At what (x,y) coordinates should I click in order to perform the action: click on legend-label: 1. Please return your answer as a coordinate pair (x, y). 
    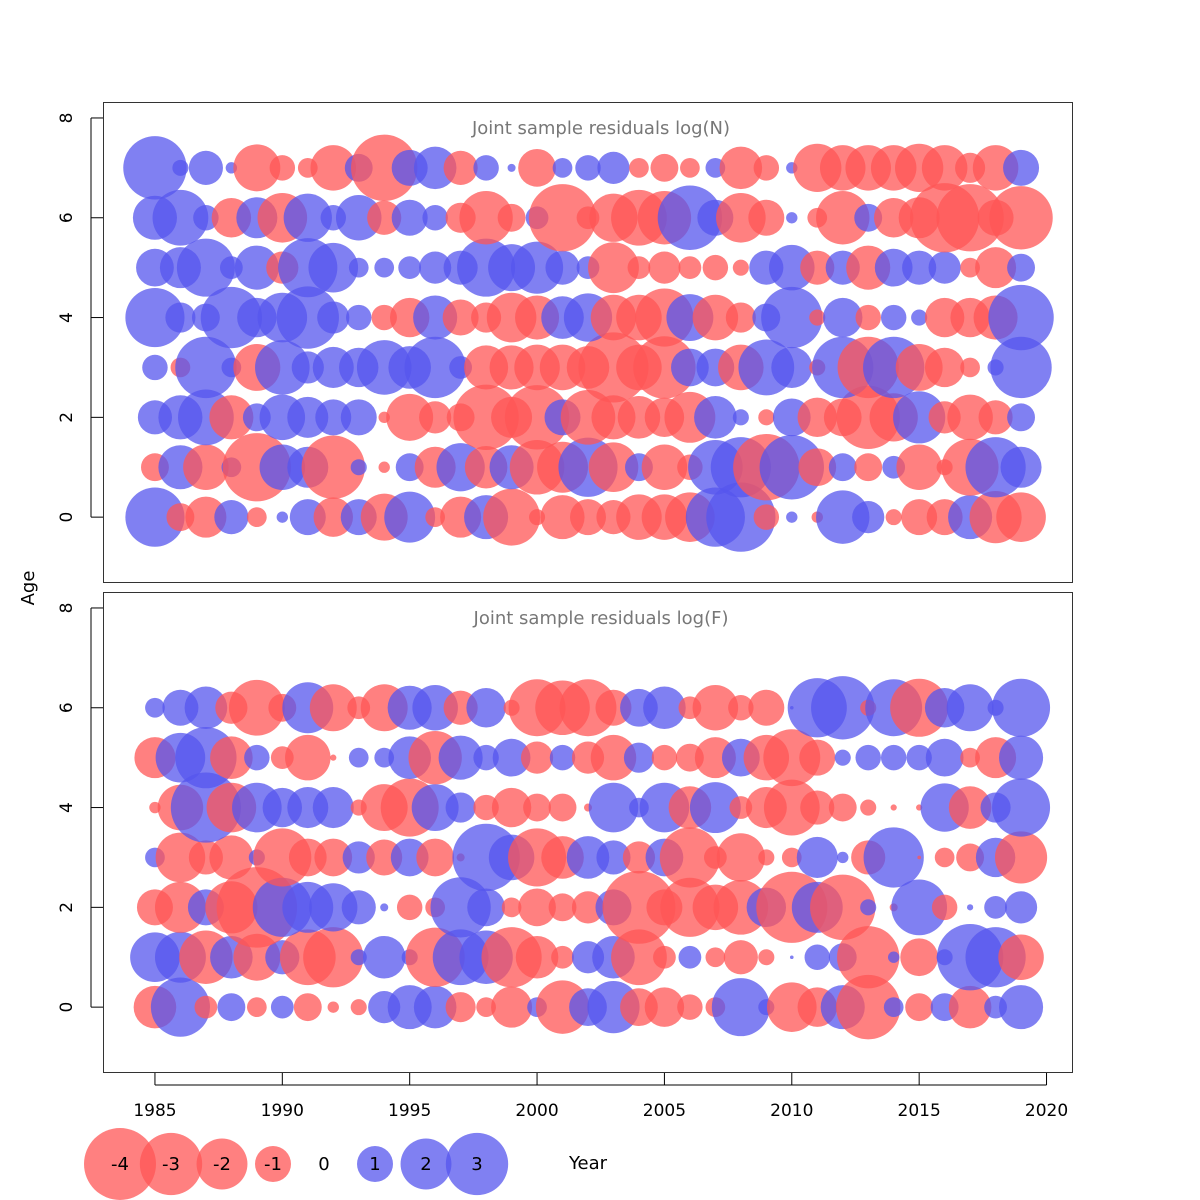
    Looking at the image, I should click on (374, 1164).